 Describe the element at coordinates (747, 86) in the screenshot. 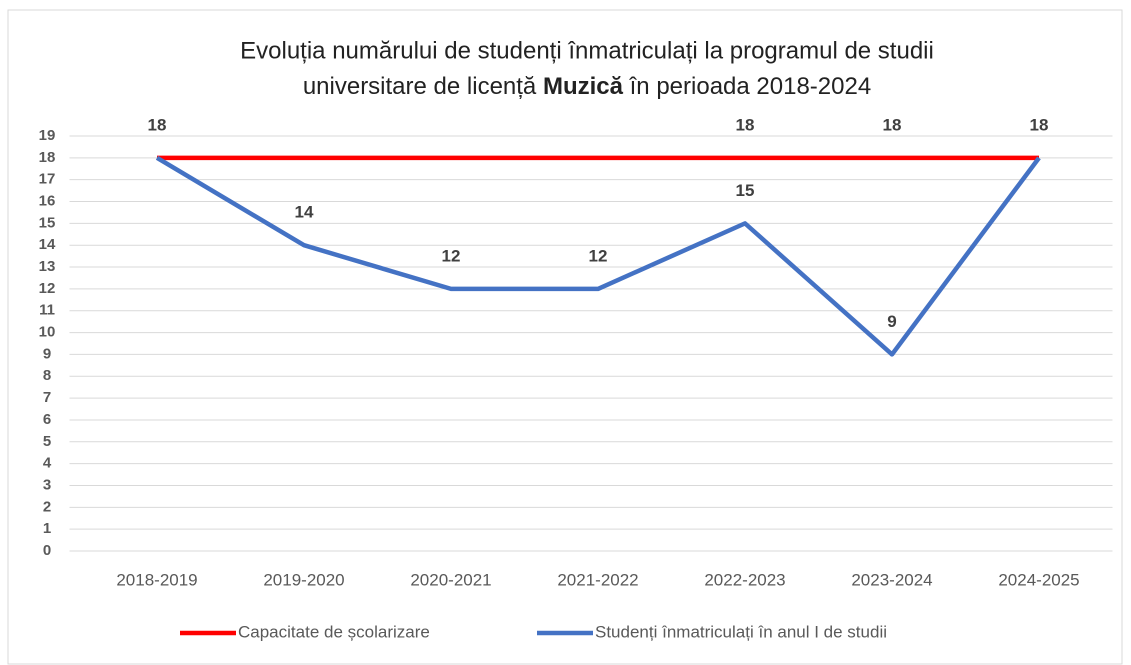

I see `title-part: în perioada 2018-2024` at that location.